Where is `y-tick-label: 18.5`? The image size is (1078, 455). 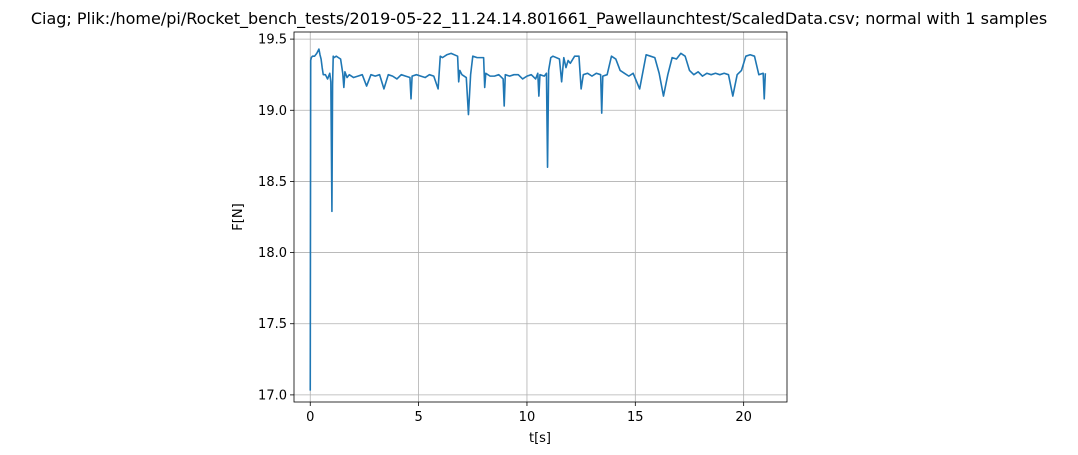
y-tick-label: 18.5 is located at coordinates (272, 182).